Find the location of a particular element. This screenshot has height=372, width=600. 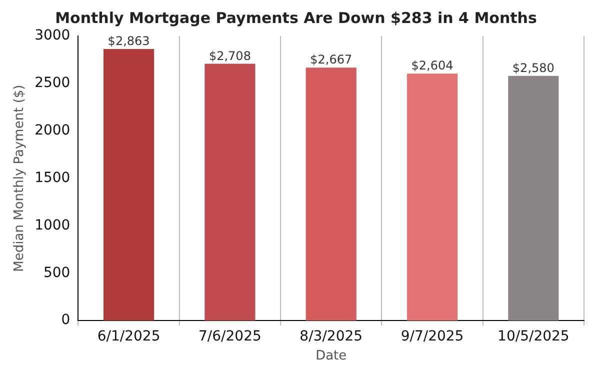

y-tick-label: 3000 is located at coordinates (52, 36).